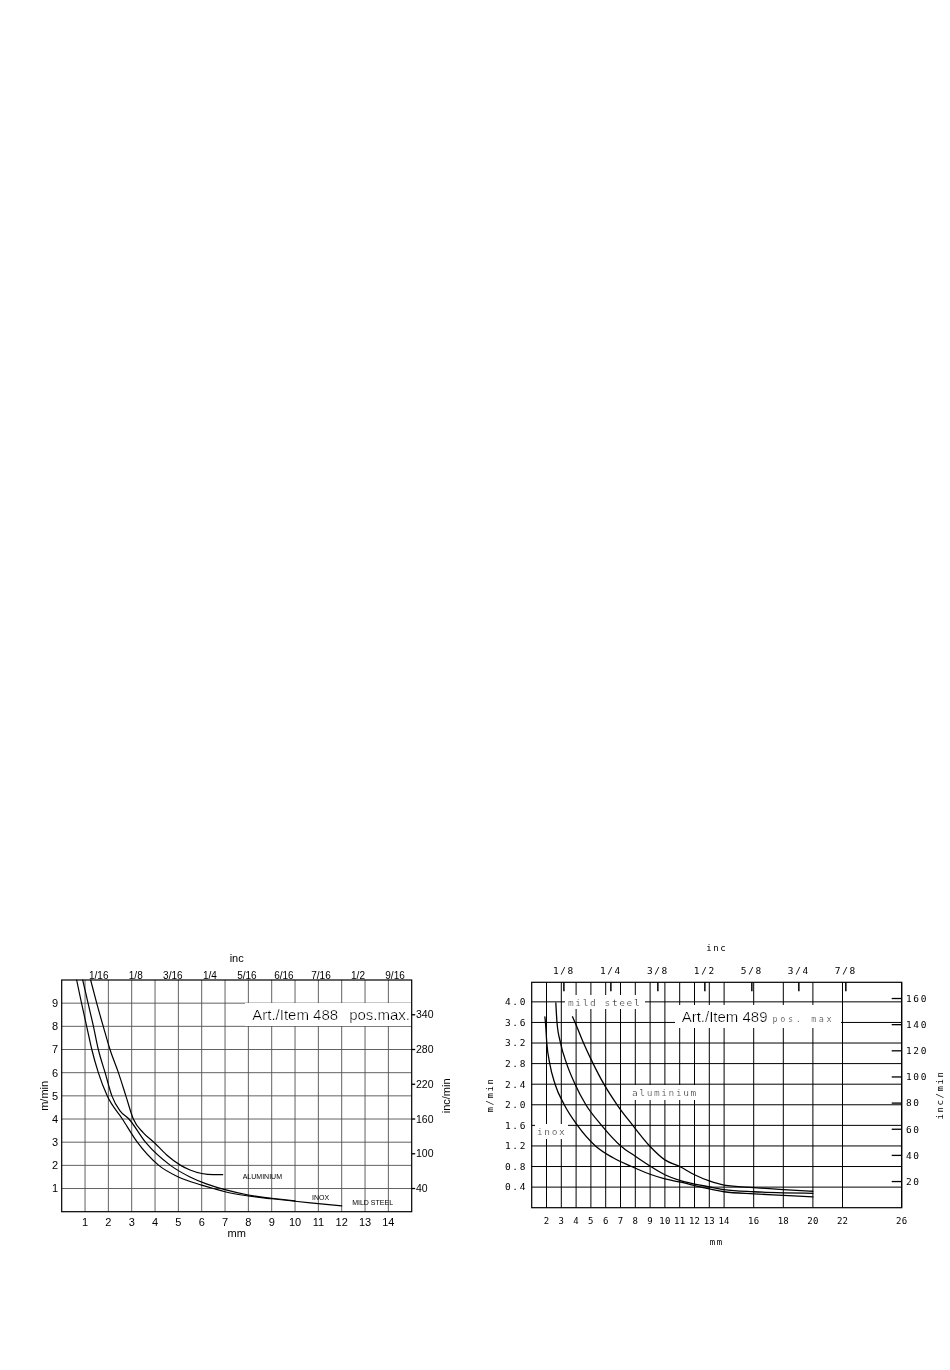 The width and height of the screenshot is (950, 1370). Describe the element at coordinates (724, 1016) in the screenshot. I see `text: Art./Item 489` at that location.